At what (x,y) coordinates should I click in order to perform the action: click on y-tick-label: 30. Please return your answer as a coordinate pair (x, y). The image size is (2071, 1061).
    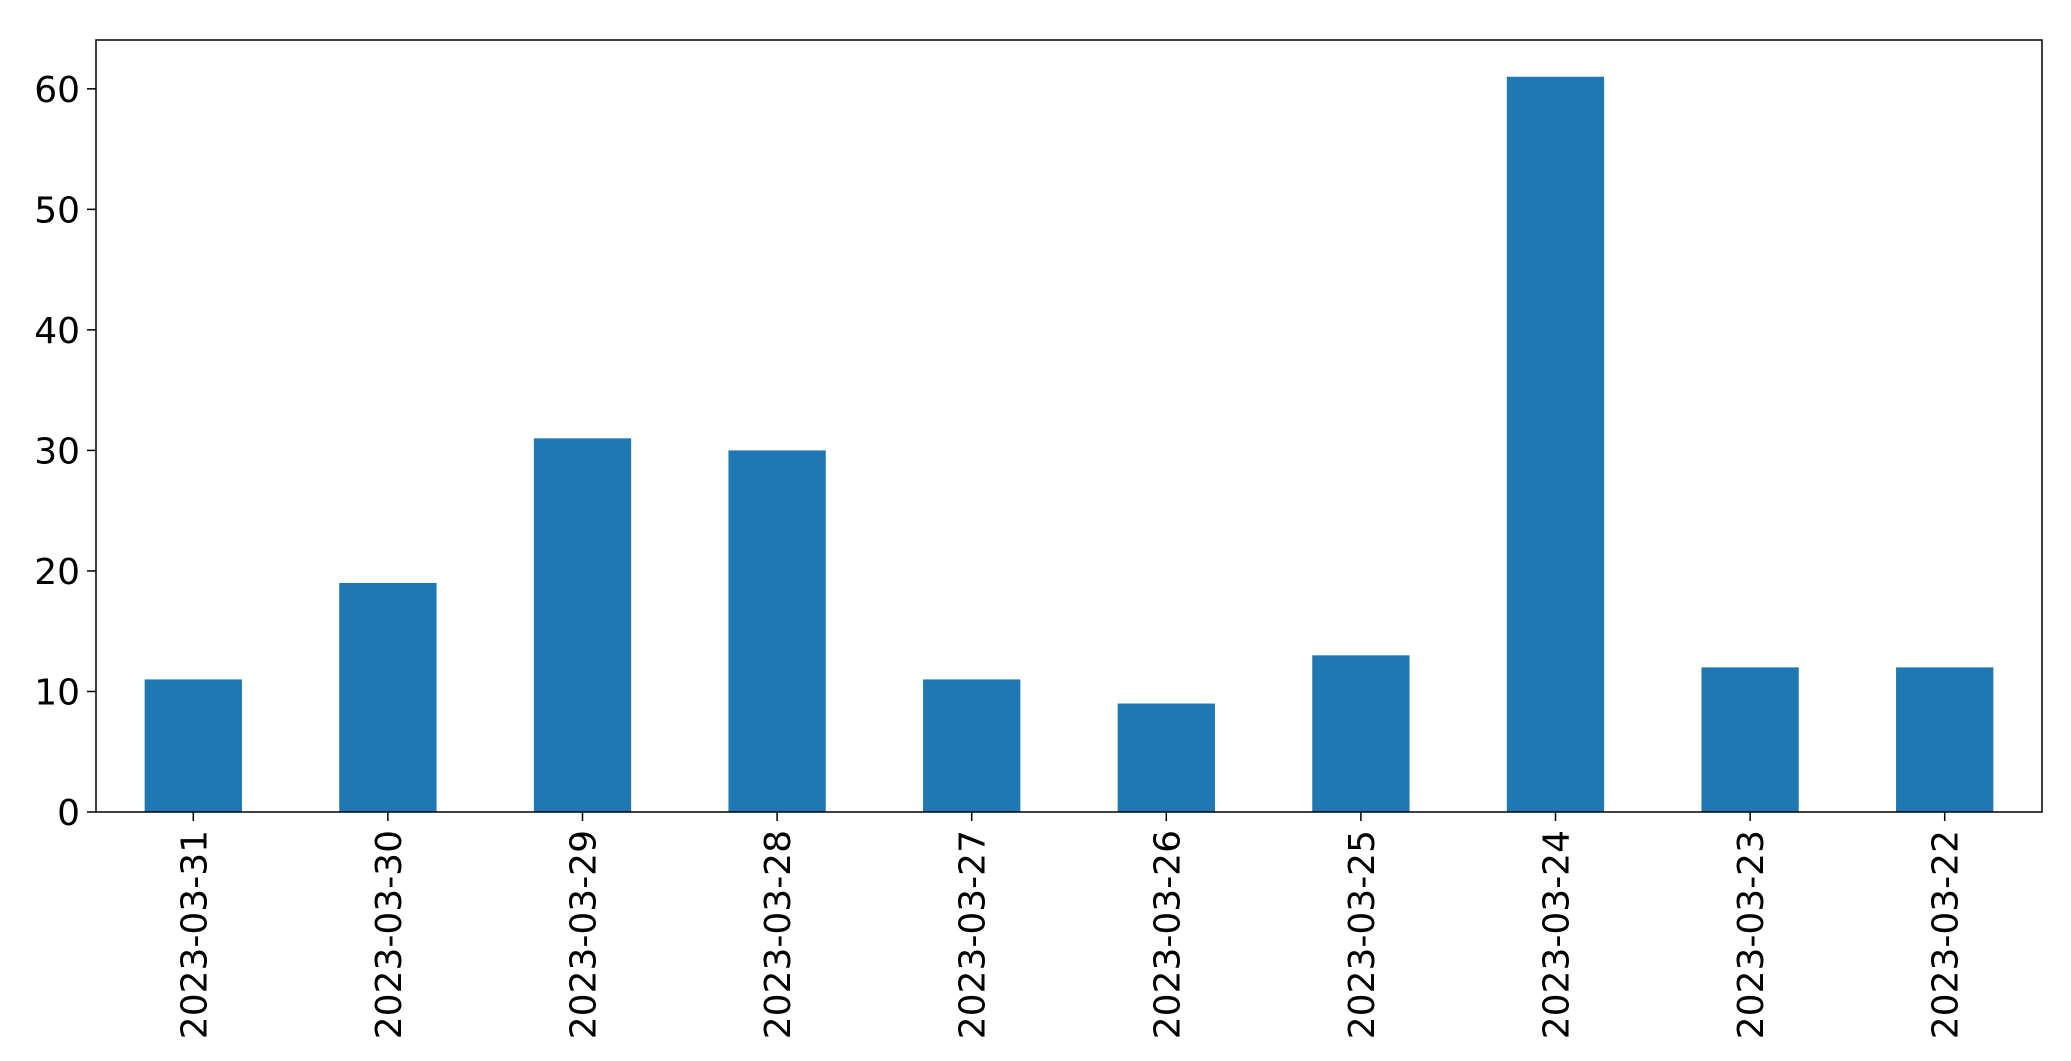
    Looking at the image, I should click on (57, 451).